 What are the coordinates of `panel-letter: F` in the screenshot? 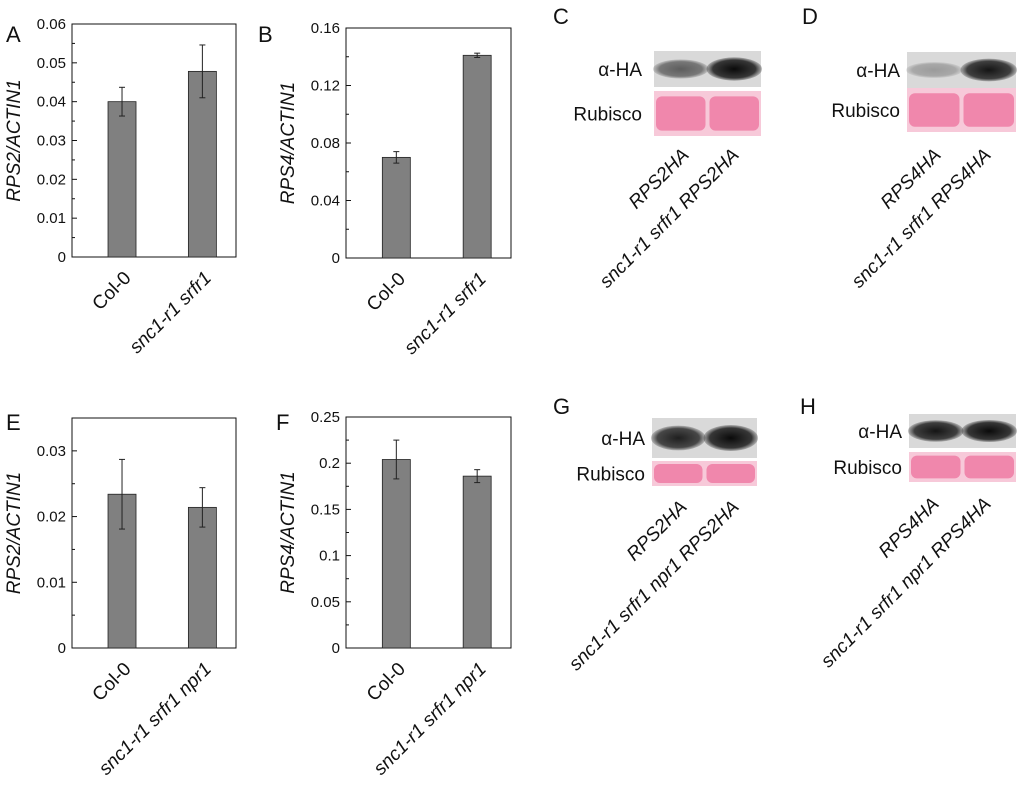 It's located at (282, 422).